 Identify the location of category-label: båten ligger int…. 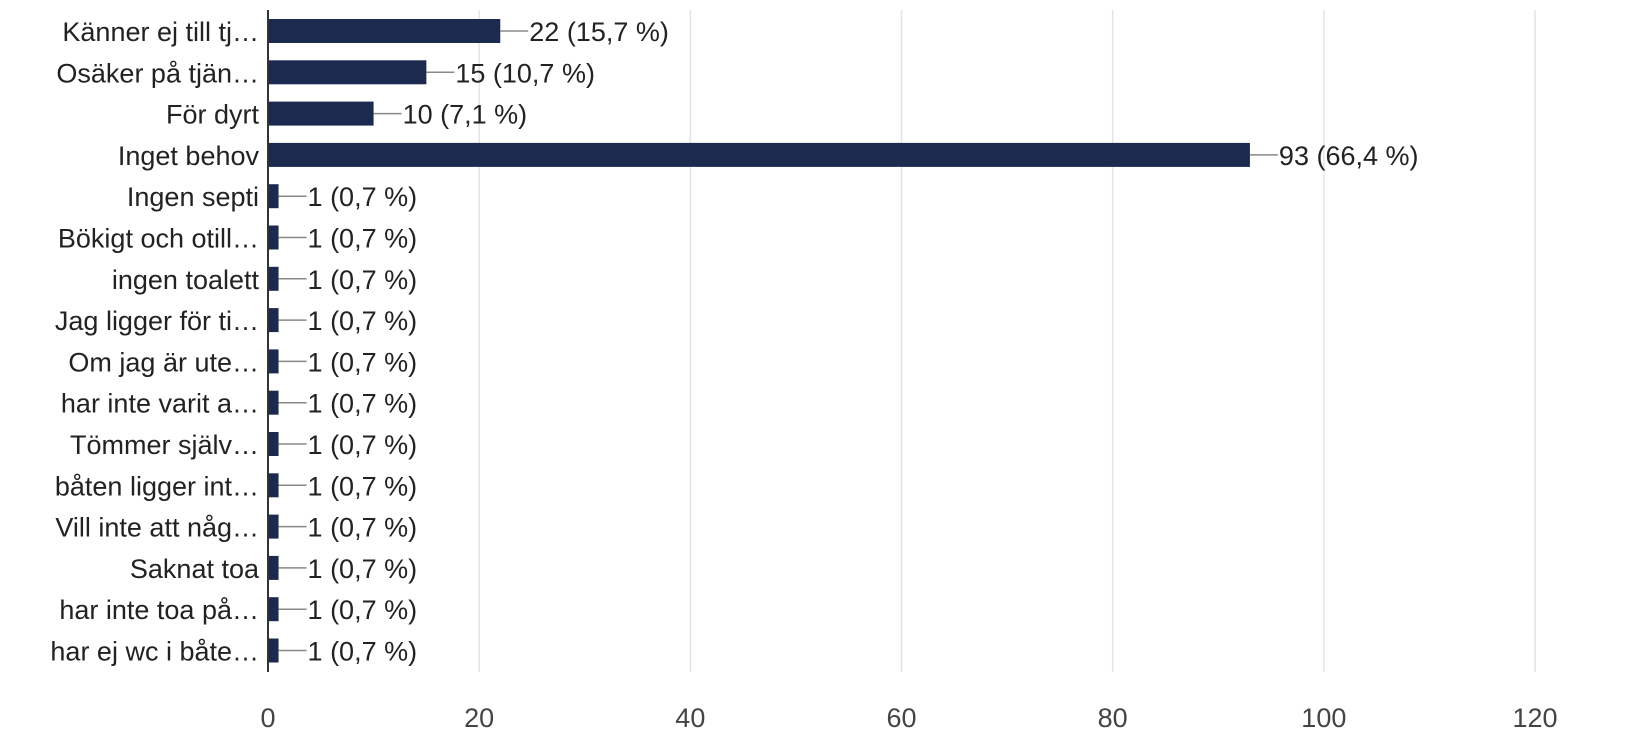
(157, 486).